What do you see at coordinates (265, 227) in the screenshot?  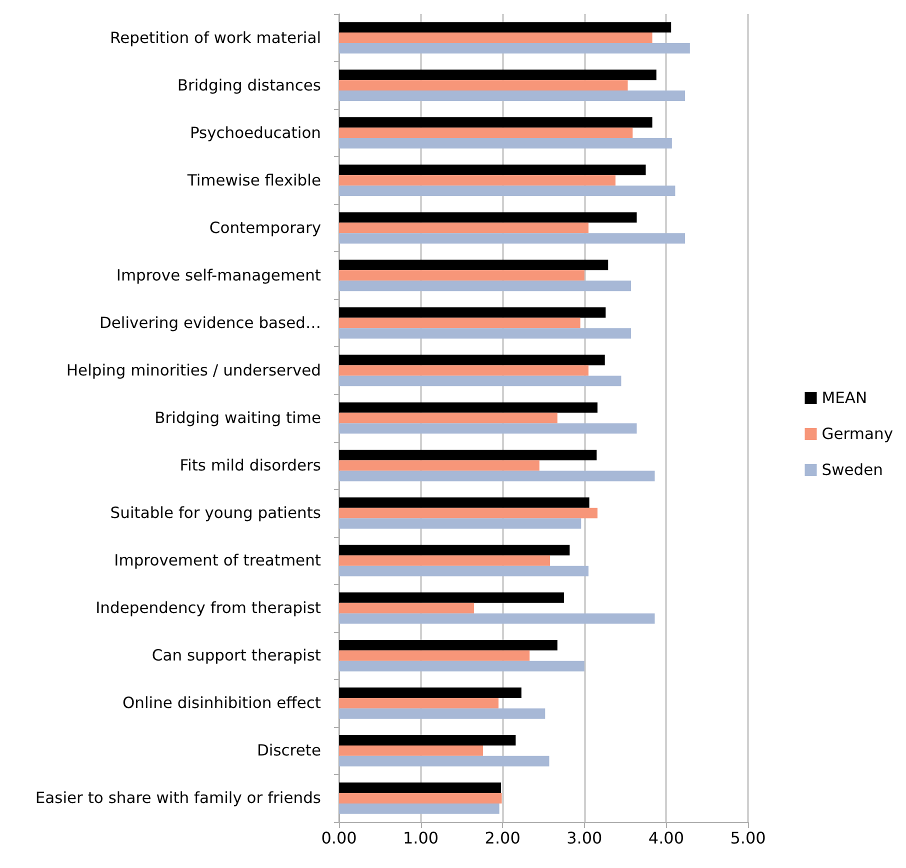 I see `y-tick-label: Contemporary` at bounding box center [265, 227].